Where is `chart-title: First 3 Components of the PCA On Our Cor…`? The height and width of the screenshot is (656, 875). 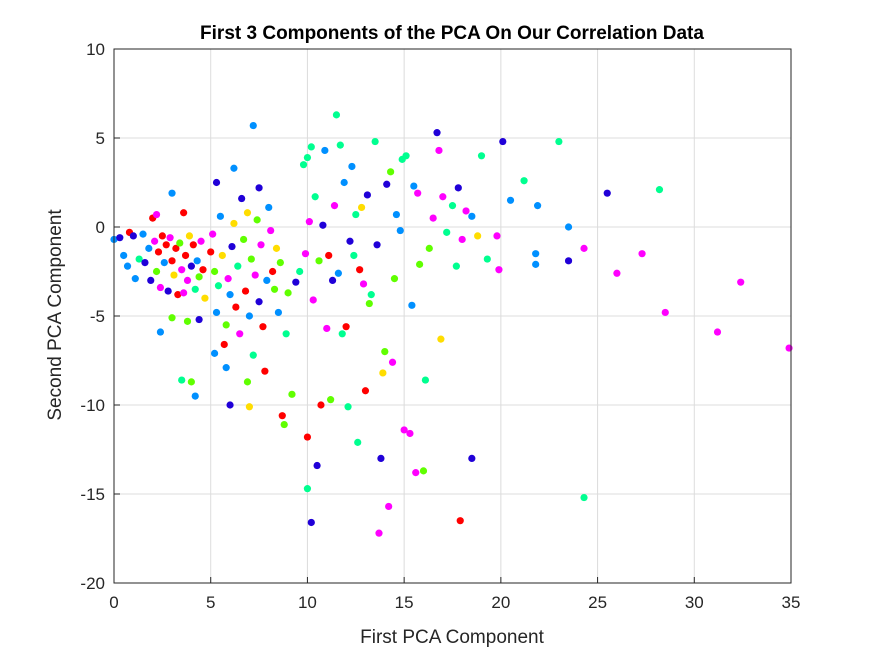
chart-title: First 3 Components of the PCA On Our Cor… is located at coordinates (452, 33).